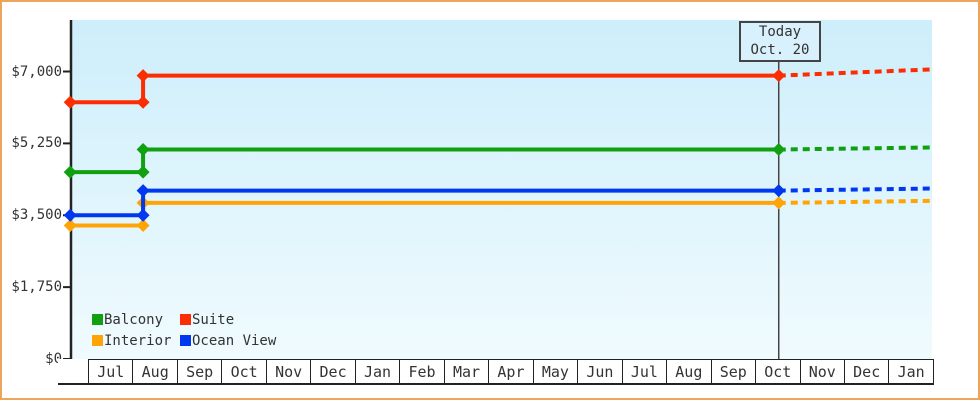 This screenshot has width=980, height=400. Describe the element at coordinates (97, 340) in the screenshot. I see `legend-swatch-interior` at that location.